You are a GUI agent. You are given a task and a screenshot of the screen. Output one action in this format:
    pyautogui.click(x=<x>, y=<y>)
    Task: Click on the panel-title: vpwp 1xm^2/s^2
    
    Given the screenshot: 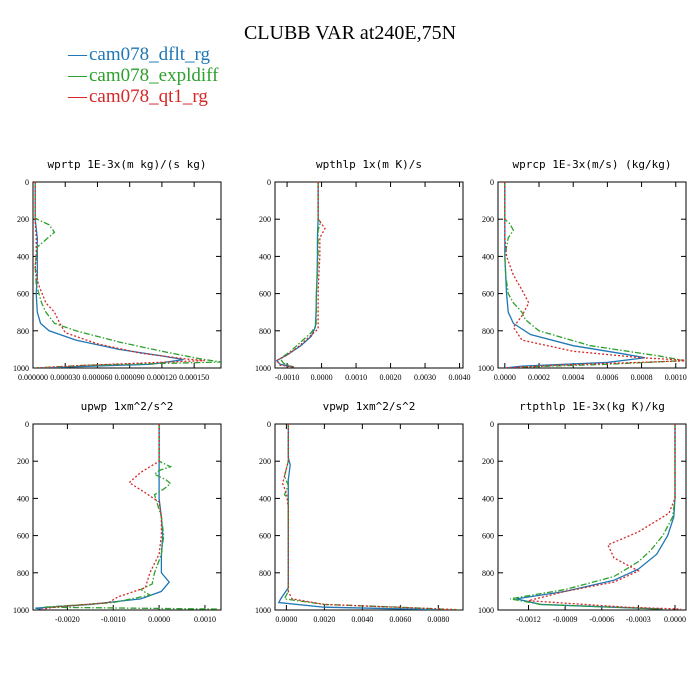 What is the action you would take?
    pyautogui.click(x=369, y=406)
    